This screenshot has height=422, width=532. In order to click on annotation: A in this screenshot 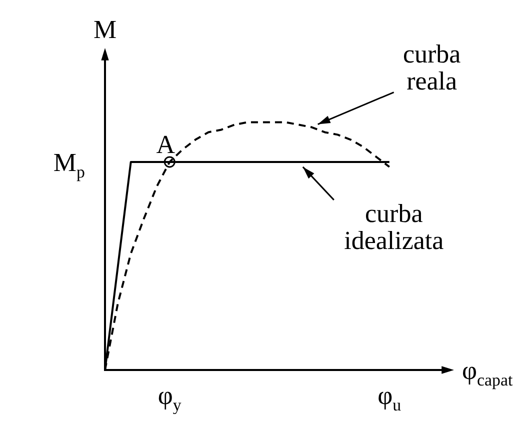, I will do `click(166, 144)`.